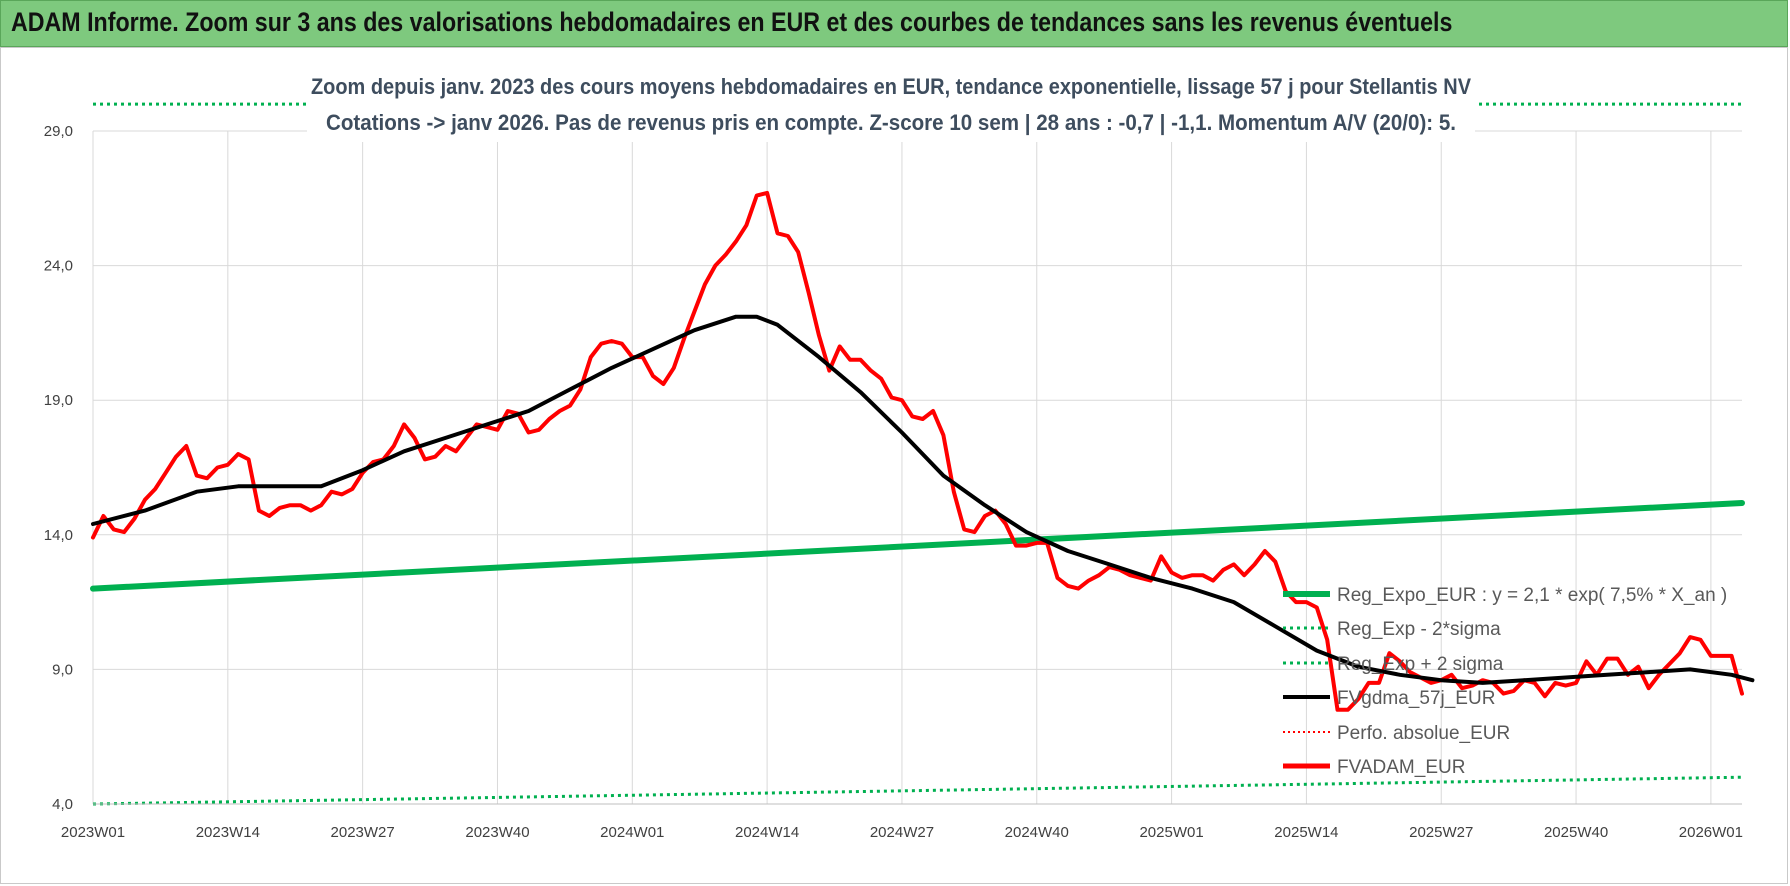 This screenshot has height=886, width=1790. Describe the element at coordinates (902, 832) in the screenshot. I see `x-tick-label: 2024W27` at that location.